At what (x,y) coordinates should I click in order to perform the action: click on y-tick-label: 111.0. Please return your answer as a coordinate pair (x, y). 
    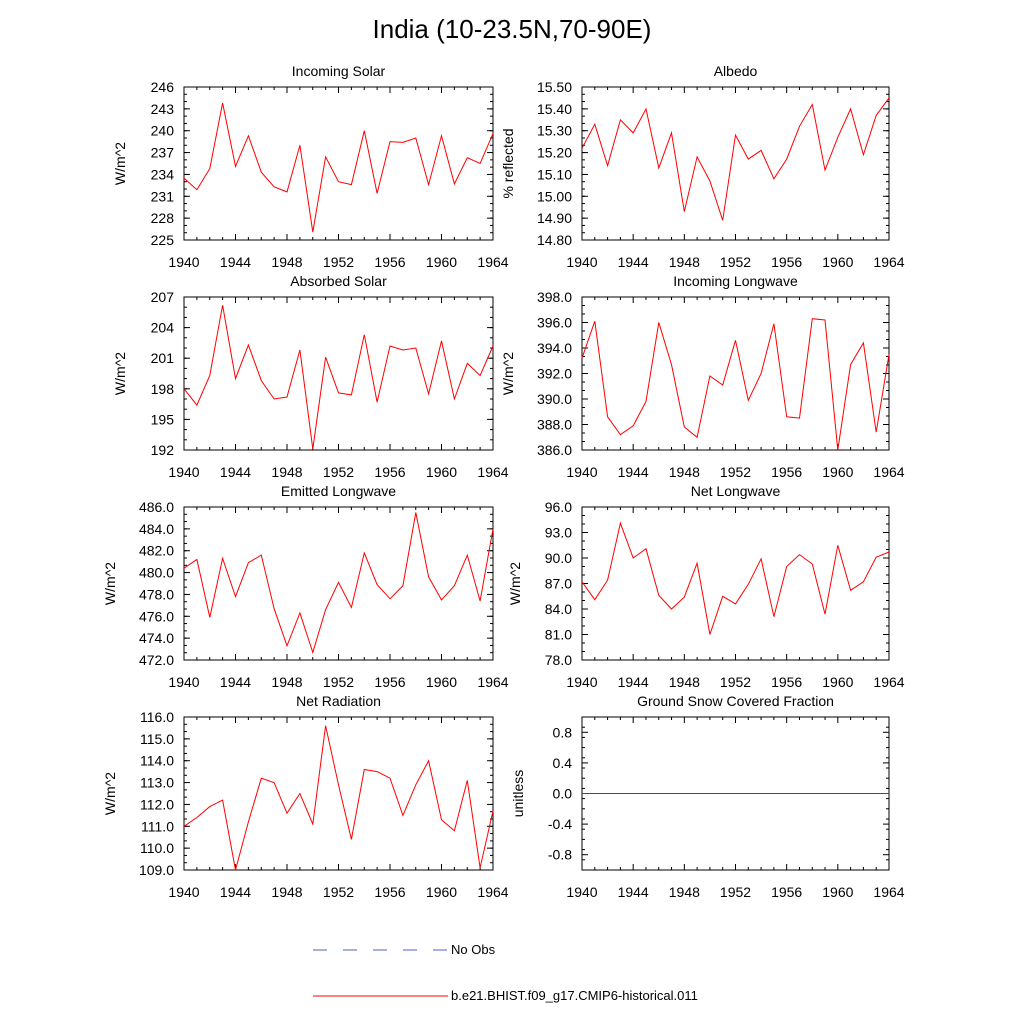
    Looking at the image, I should click on (157, 826).